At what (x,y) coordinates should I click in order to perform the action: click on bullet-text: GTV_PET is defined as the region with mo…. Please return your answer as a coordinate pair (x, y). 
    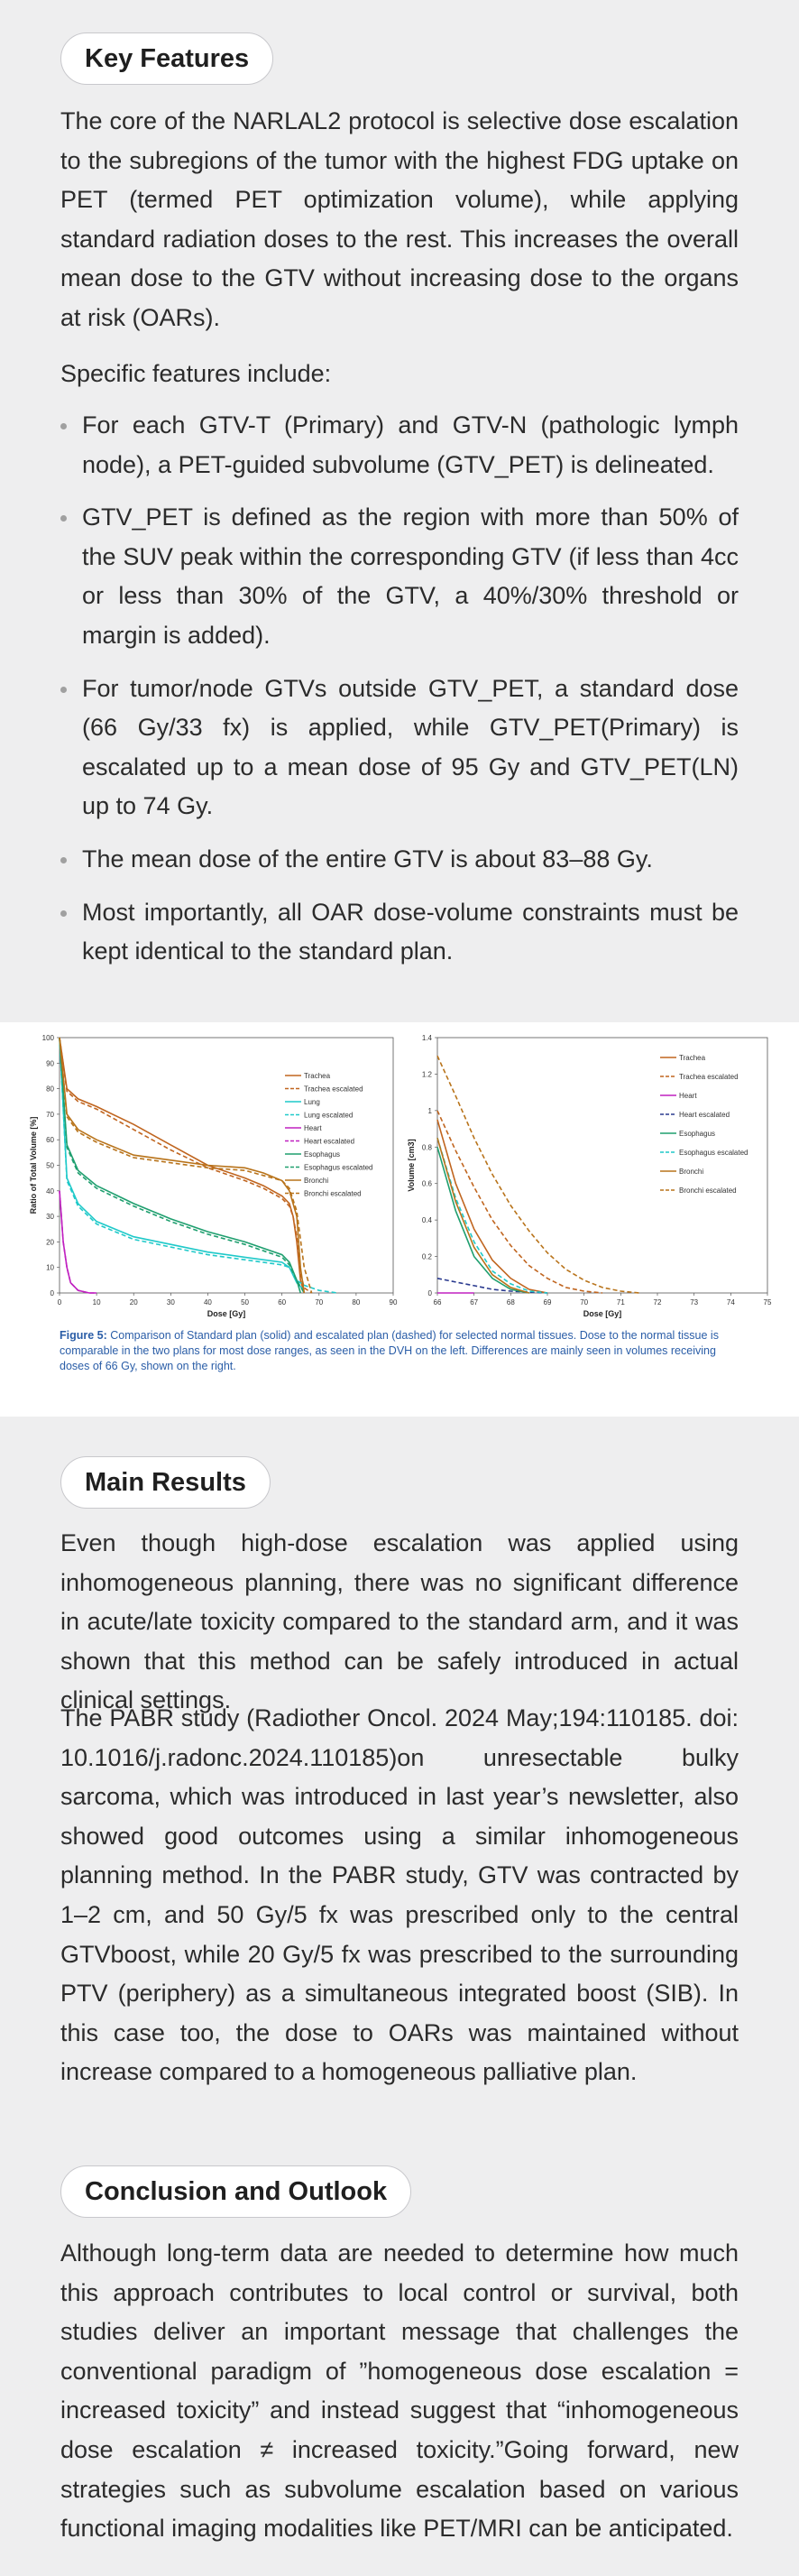
    Looking at the image, I should click on (410, 576).